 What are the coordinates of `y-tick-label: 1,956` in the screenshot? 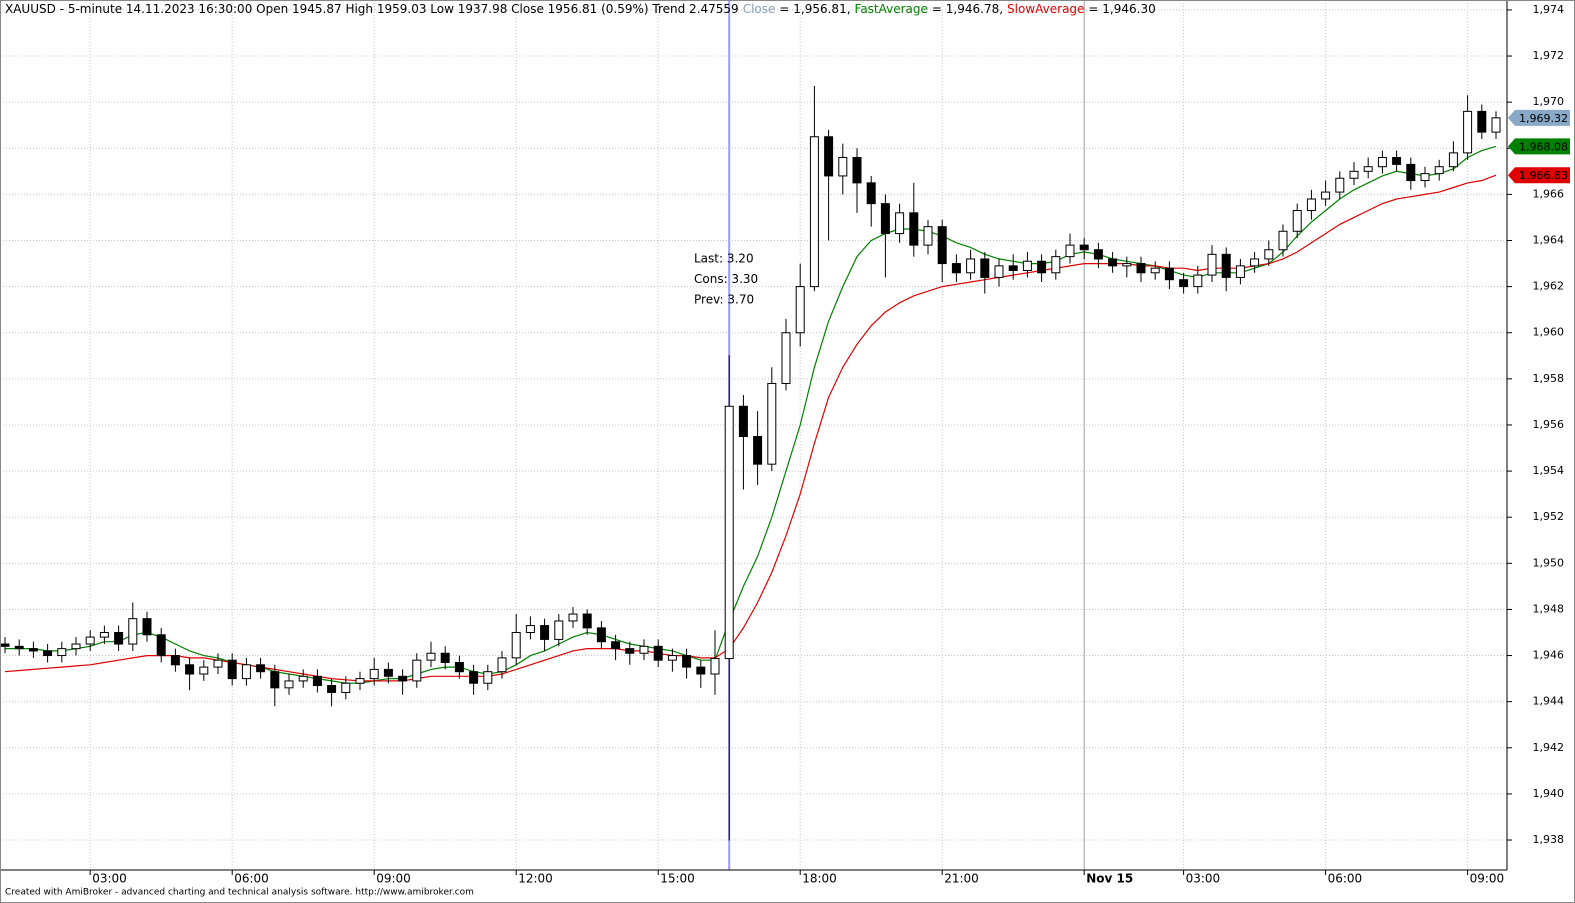 It's located at (1549, 424).